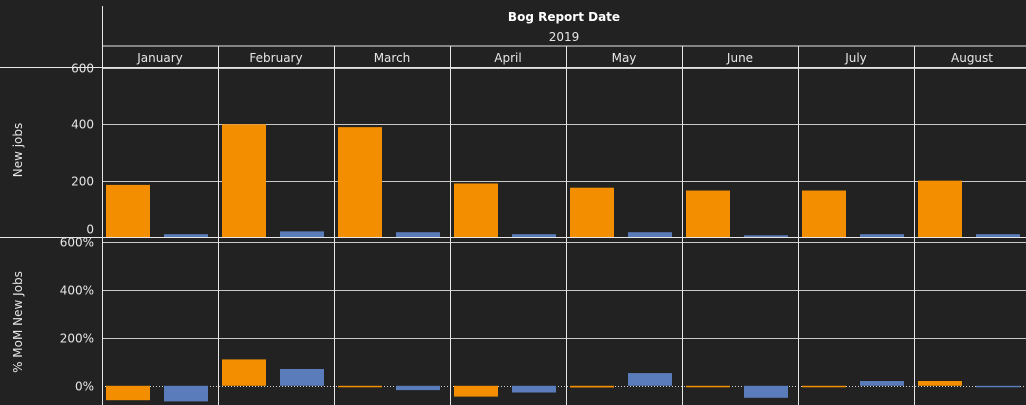 This screenshot has width=1026, height=405. What do you see at coordinates (624, 58) in the screenshot?
I see `category-label: May` at bounding box center [624, 58].